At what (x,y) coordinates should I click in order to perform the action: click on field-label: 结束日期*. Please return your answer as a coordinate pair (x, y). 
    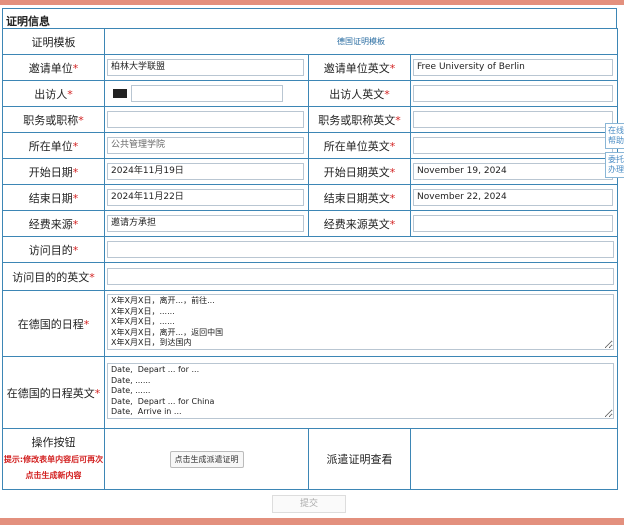
    Looking at the image, I should click on (53, 197).